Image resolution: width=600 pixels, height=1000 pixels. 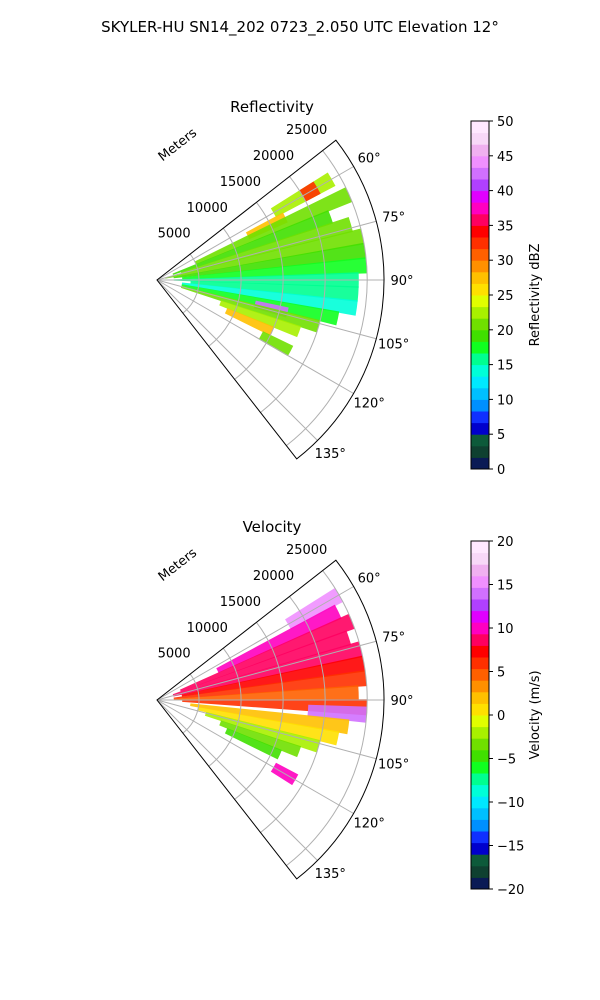 I want to click on velocity-colorbar-tick-label: −20, so click(x=510, y=890).